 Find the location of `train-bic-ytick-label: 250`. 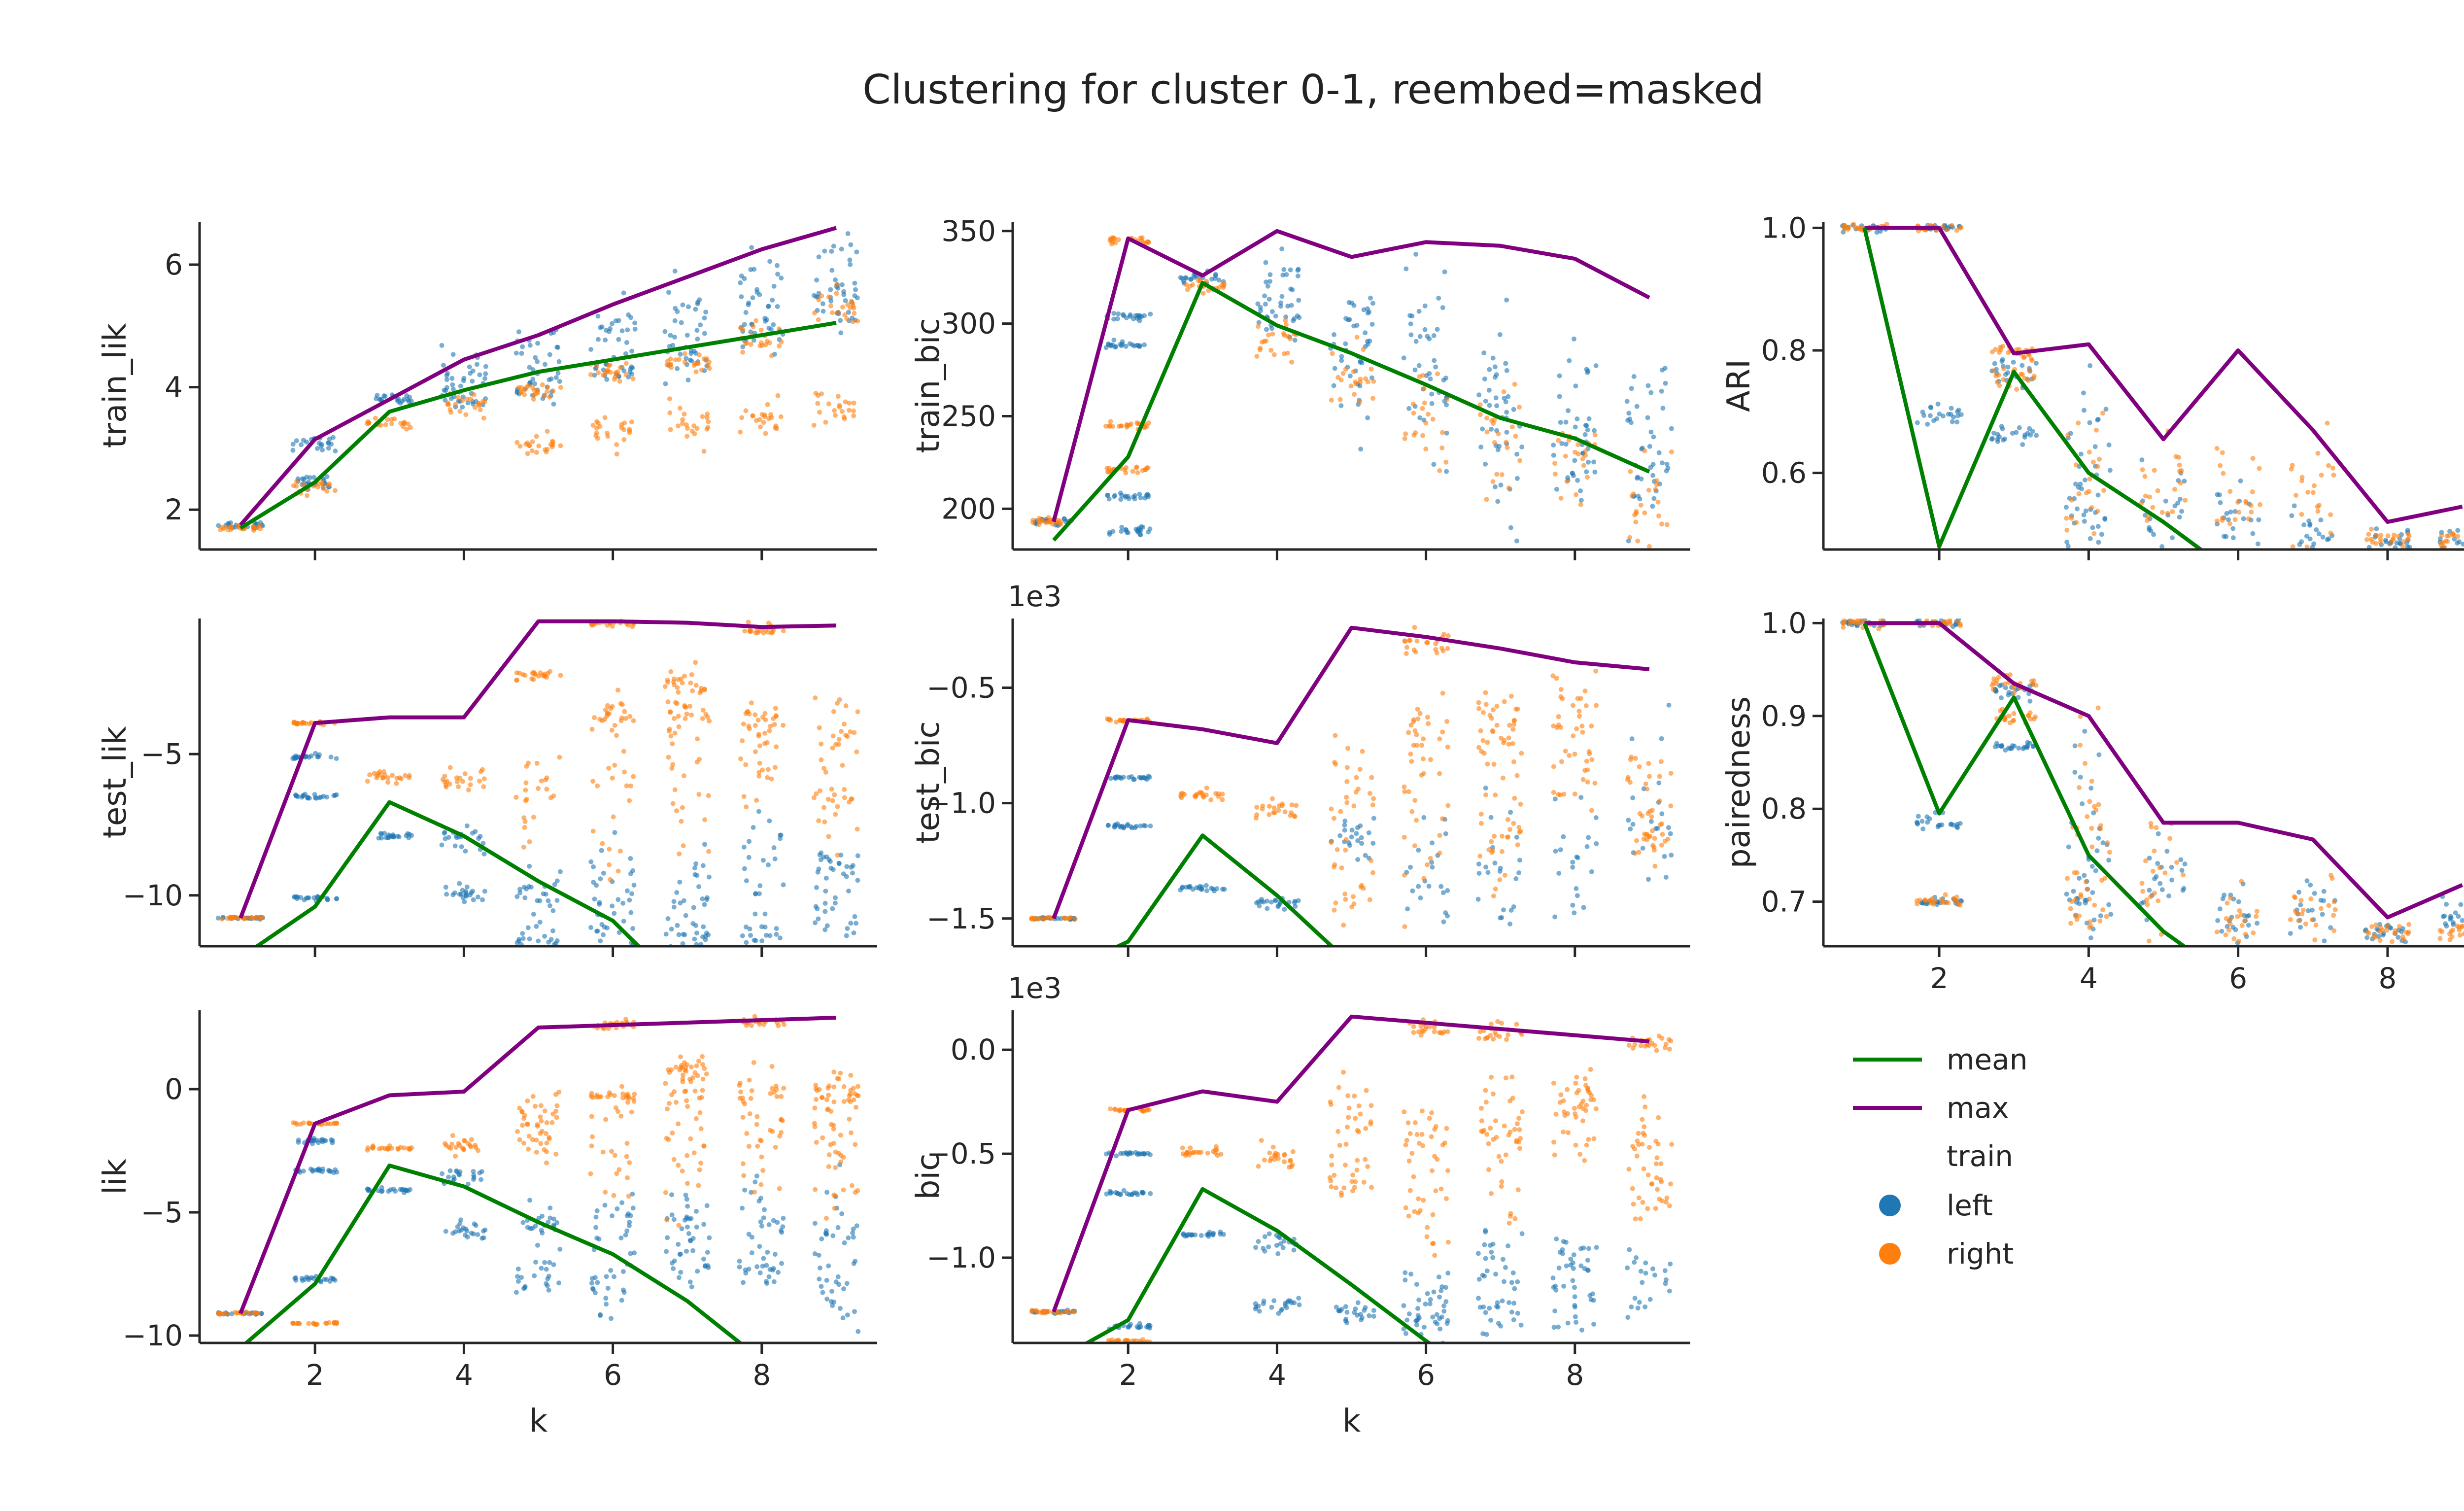

train-bic-ytick-label: 250 is located at coordinates (968, 416).